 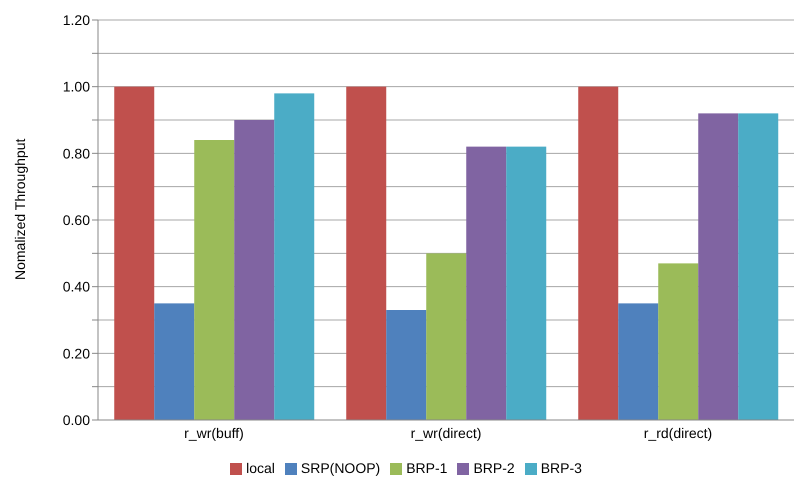 I want to click on legend-label: BRP-1, so click(x=427, y=468).